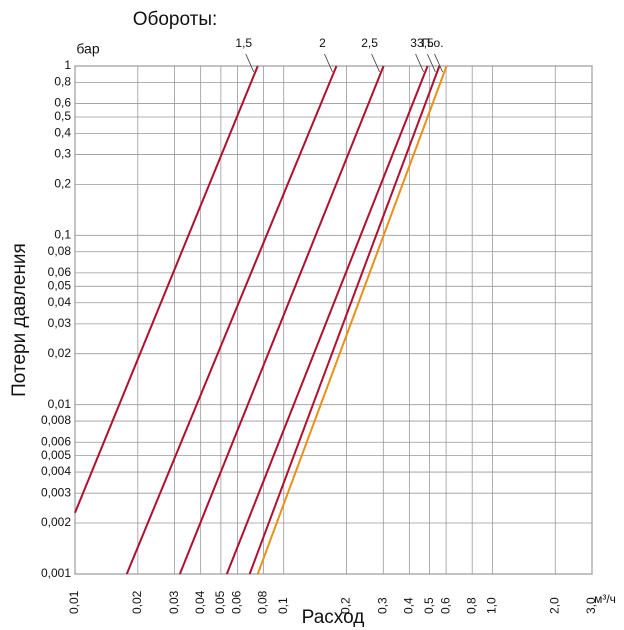 This screenshot has width=624, height=630. Describe the element at coordinates (62, 133) in the screenshot. I see `y-tick-label: 0,4` at that location.